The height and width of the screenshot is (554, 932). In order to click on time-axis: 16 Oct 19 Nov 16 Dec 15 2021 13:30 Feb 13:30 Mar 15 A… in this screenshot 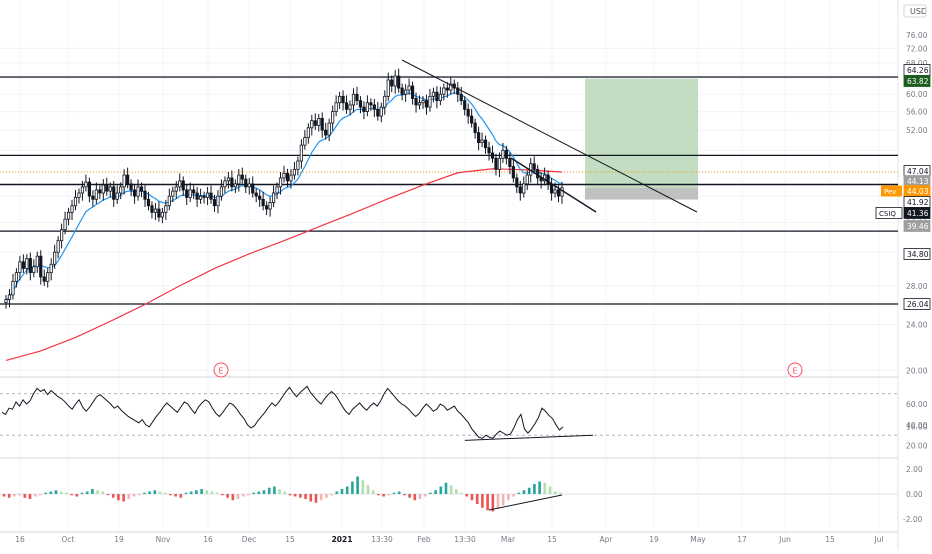, I will do `click(449, 539)`.